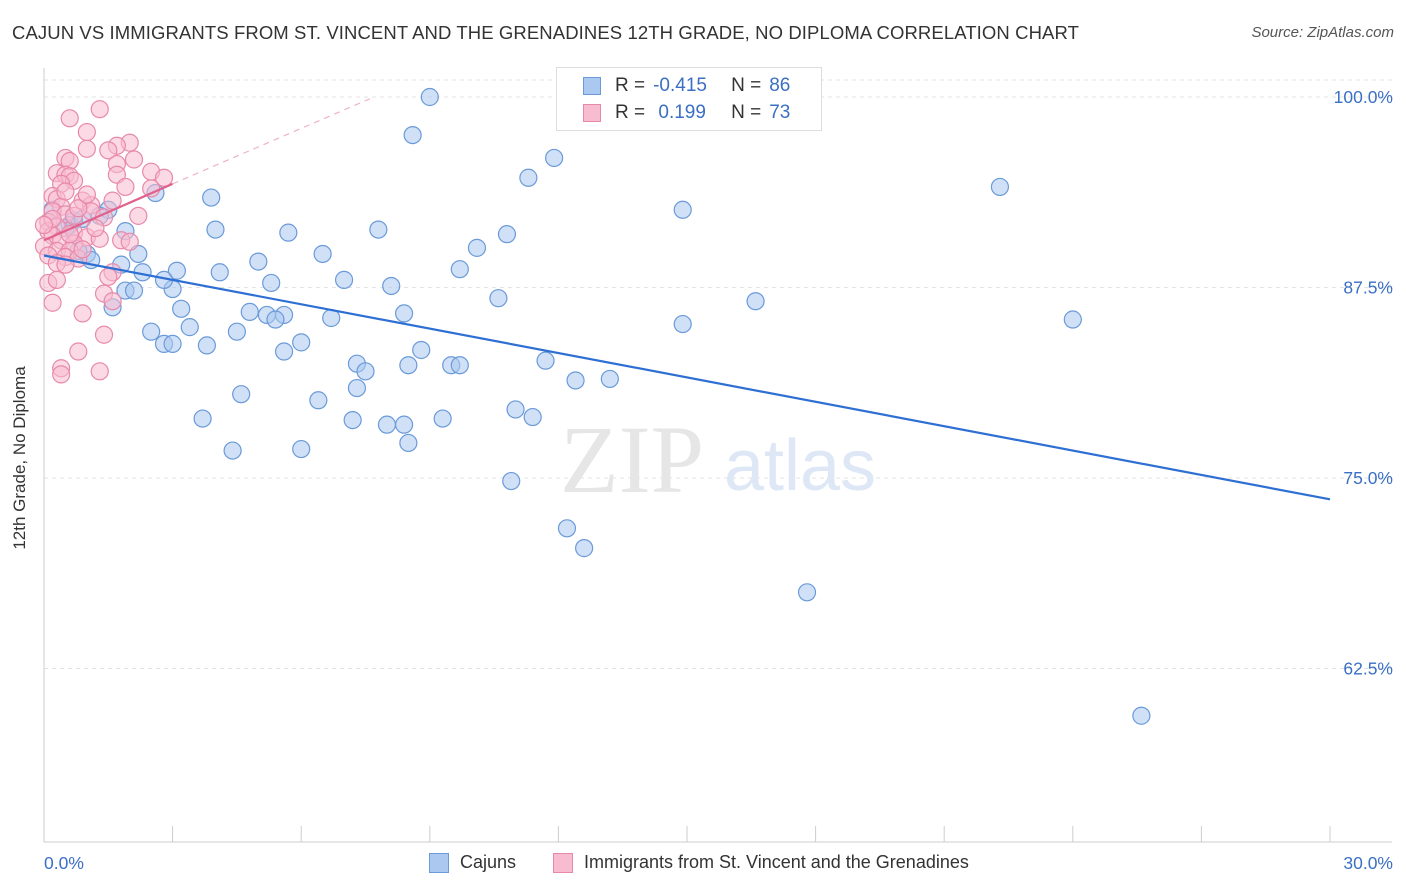  What do you see at coordinates (718, 459) in the screenshot?
I see `watermark: ZIP atlas` at bounding box center [718, 459].